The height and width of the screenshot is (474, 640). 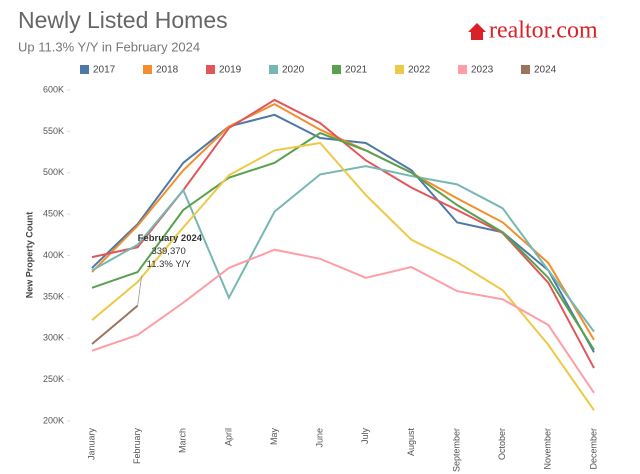 What do you see at coordinates (477, 31) in the screenshot?
I see `logo-icon` at bounding box center [477, 31].